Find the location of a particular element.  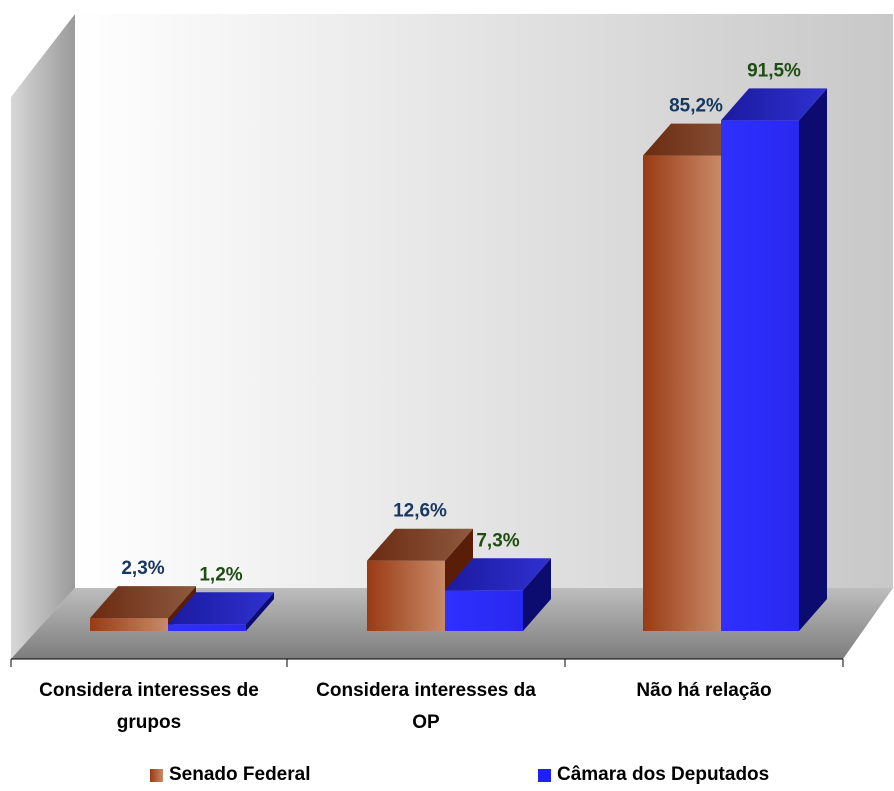

category-label: Considera interesses de is located at coordinates (149, 690).